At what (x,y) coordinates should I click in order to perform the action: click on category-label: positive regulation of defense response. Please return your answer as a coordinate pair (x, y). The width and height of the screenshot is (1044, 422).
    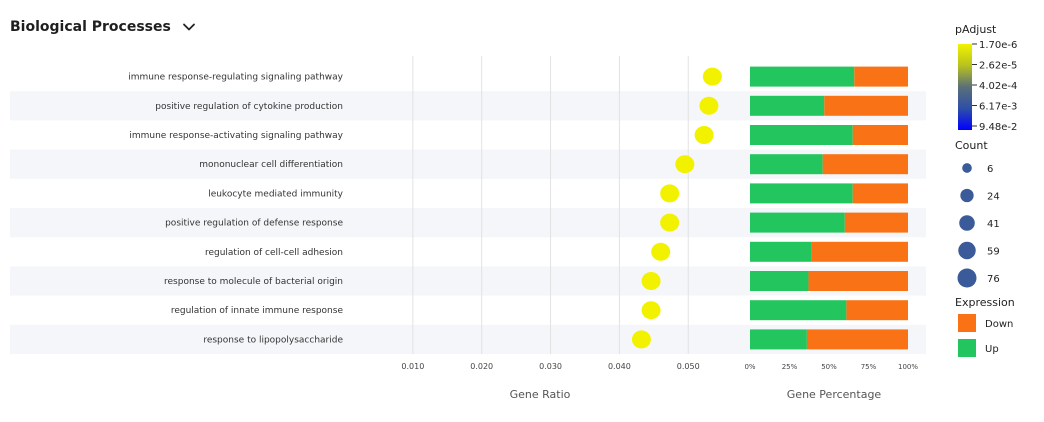
    Looking at the image, I should click on (254, 224).